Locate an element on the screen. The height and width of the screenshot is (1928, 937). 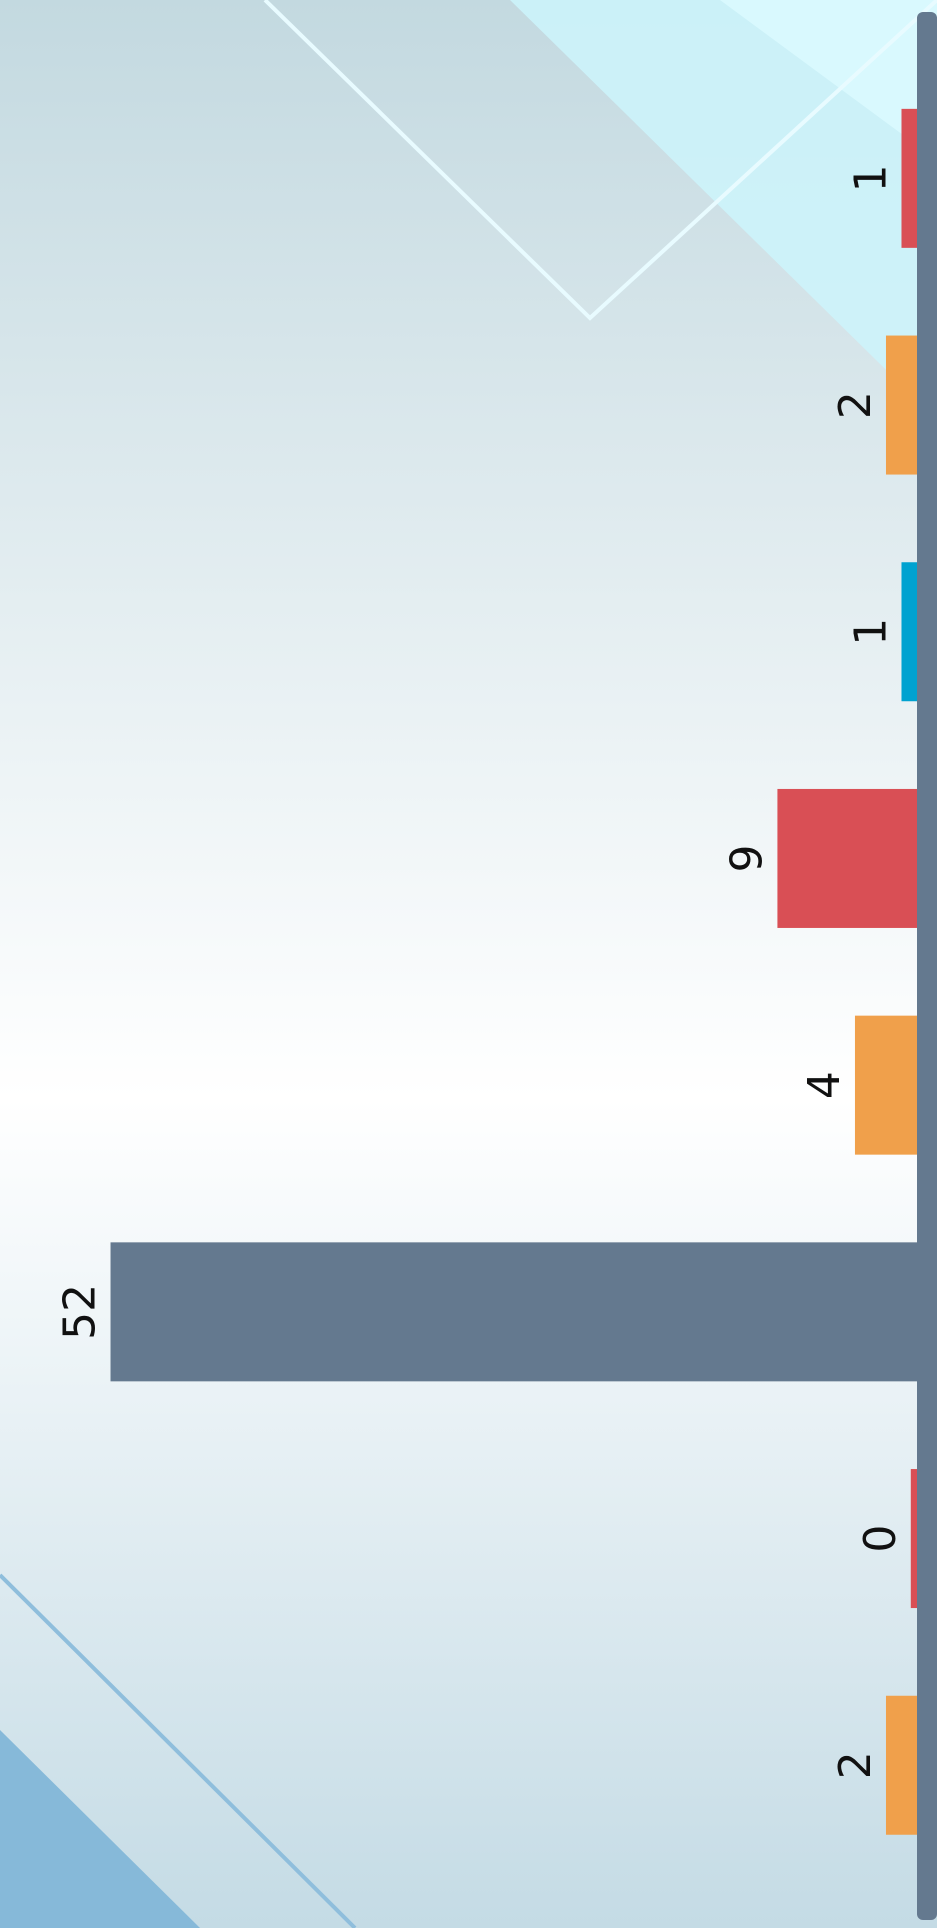
value-label: 0 is located at coordinates (880, 1539).